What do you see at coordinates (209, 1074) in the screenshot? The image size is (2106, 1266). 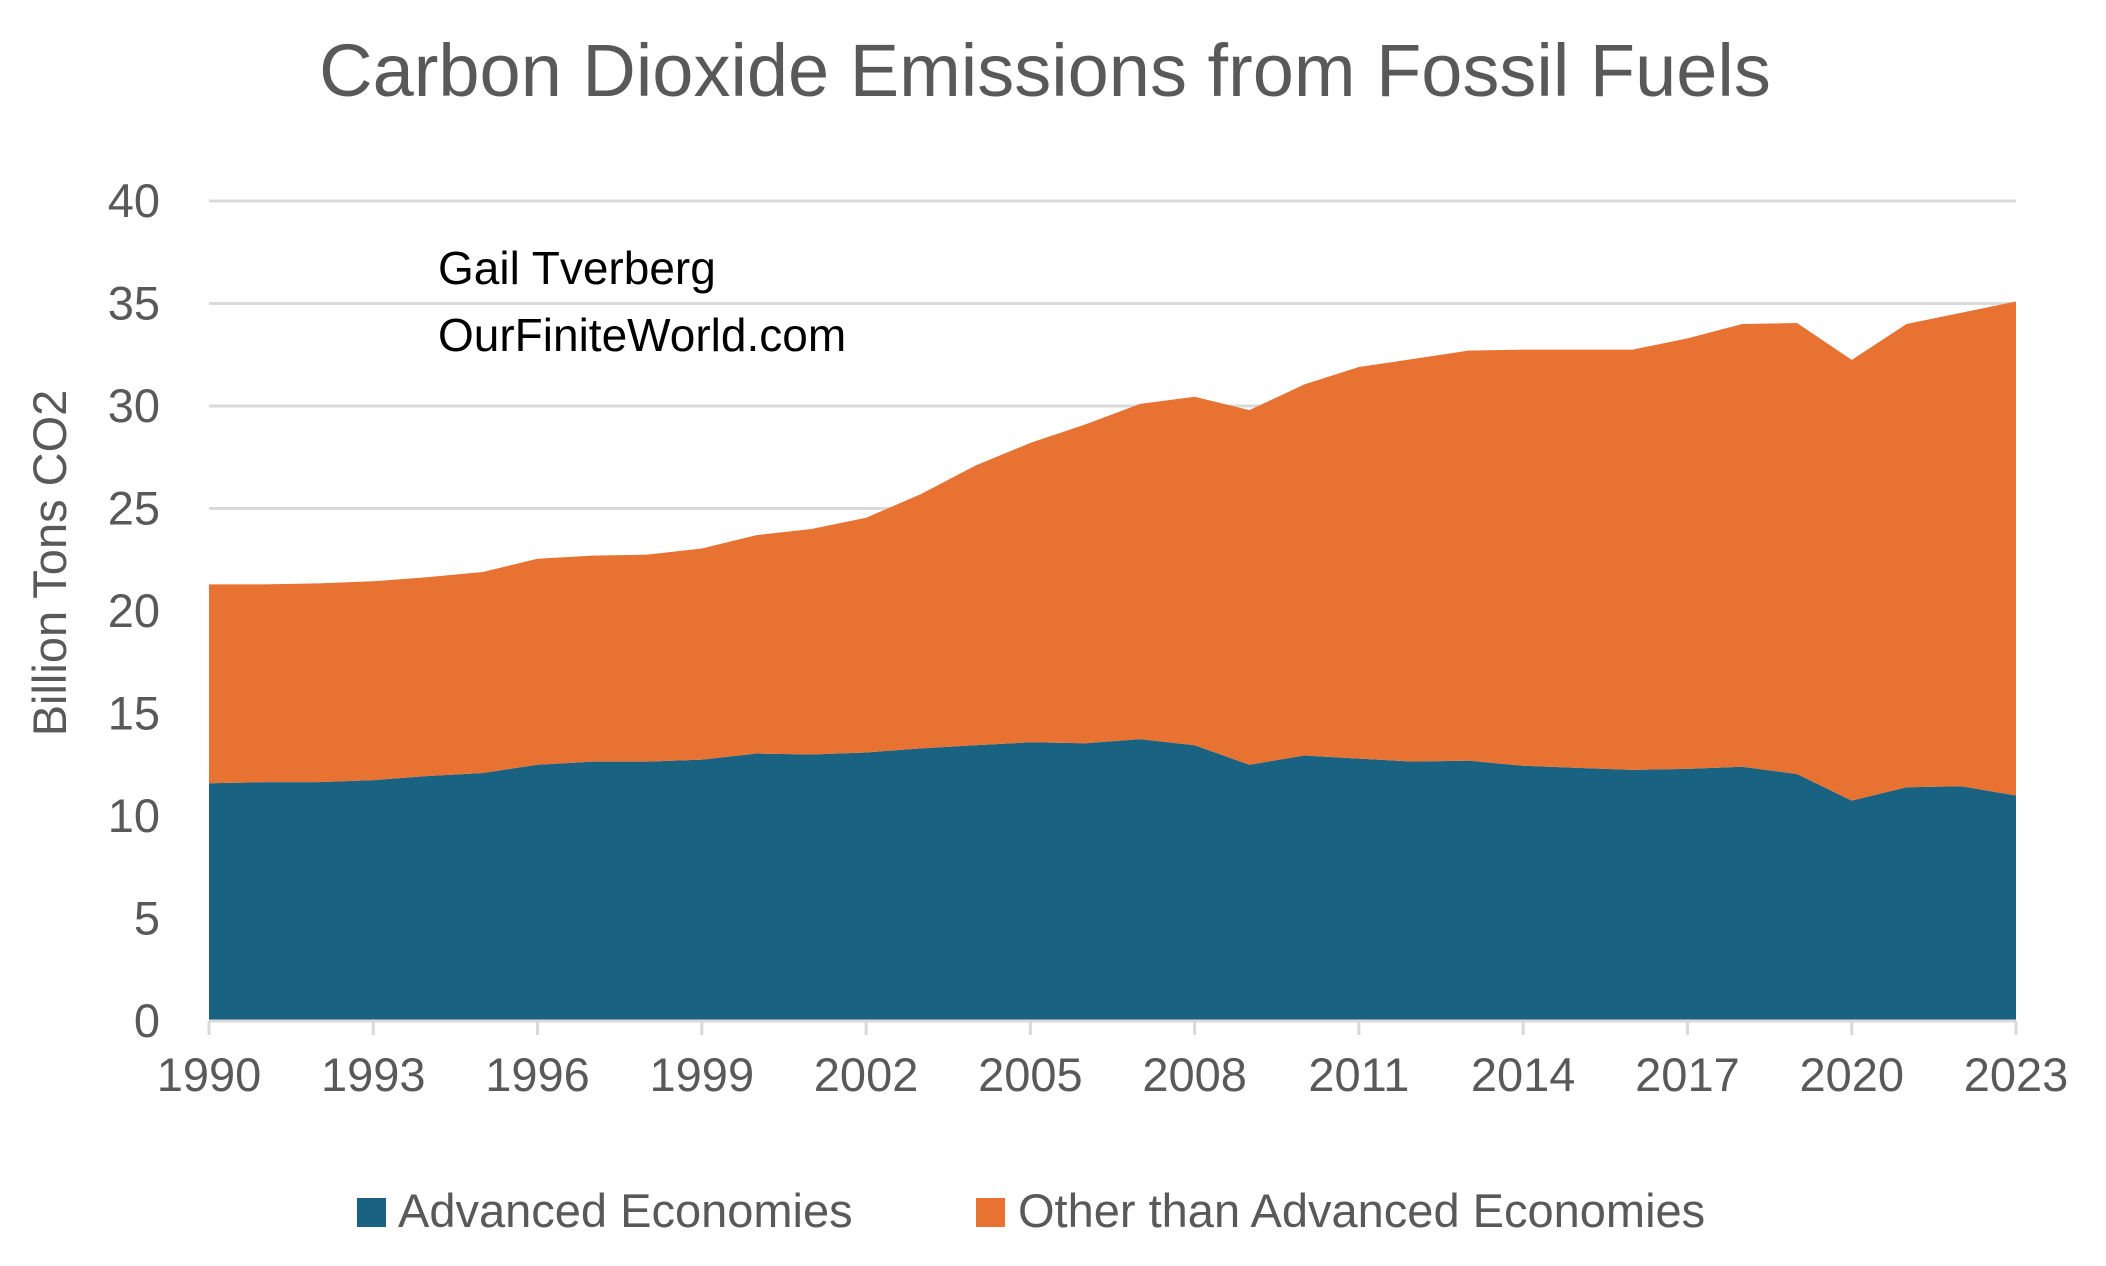 I see `x-tick-label-1990: 1990` at bounding box center [209, 1074].